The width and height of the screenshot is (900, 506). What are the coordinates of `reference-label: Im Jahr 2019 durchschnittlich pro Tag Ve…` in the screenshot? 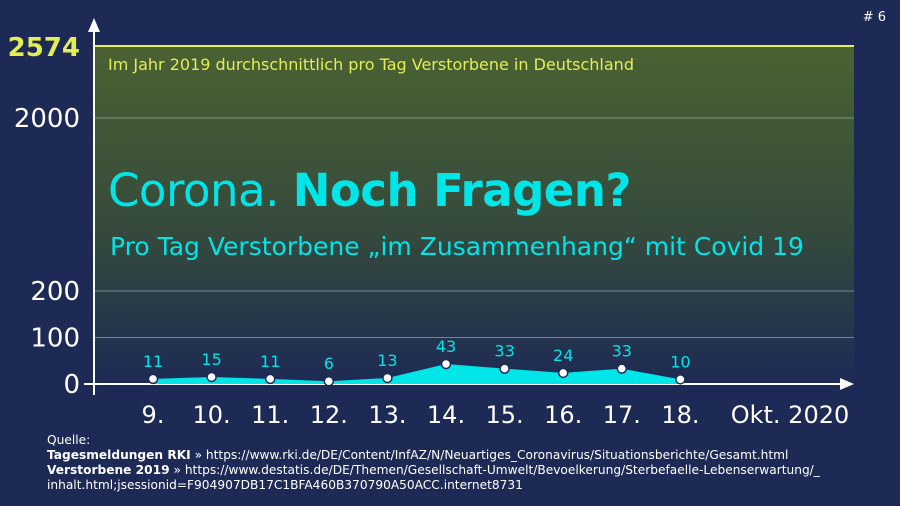 It's located at (371, 64).